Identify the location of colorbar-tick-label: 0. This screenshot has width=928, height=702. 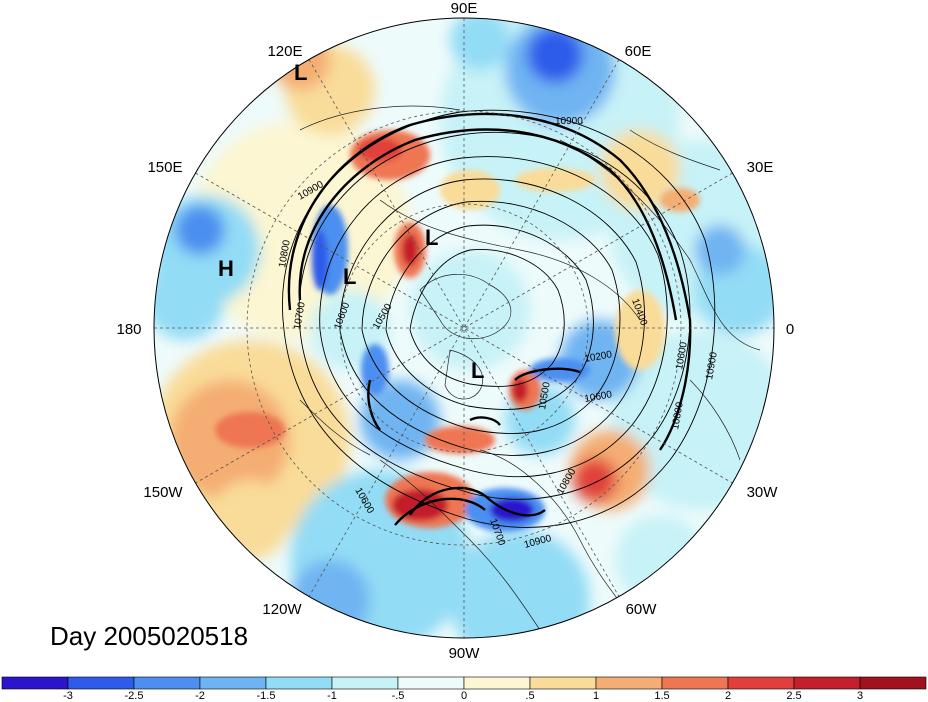
(464, 696).